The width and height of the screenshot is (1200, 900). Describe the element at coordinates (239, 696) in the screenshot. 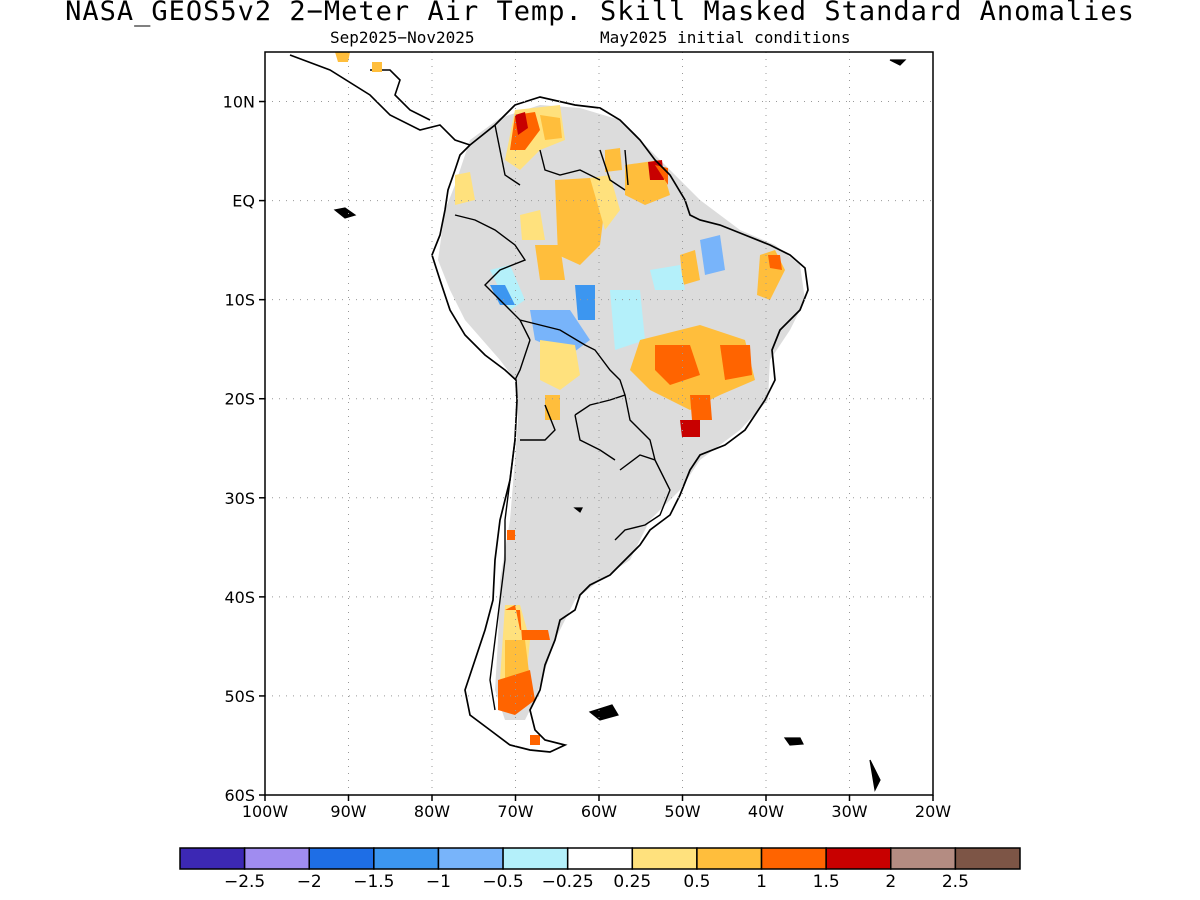

I see `lat-tick-label: 50S` at that location.